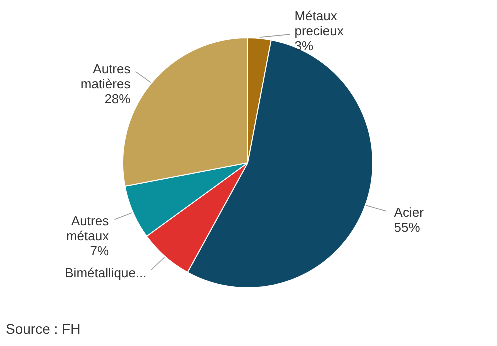 The image size is (497, 346). Describe the element at coordinates (319, 23) in the screenshot. I see `slice-label: Métaux precieux` at that location.